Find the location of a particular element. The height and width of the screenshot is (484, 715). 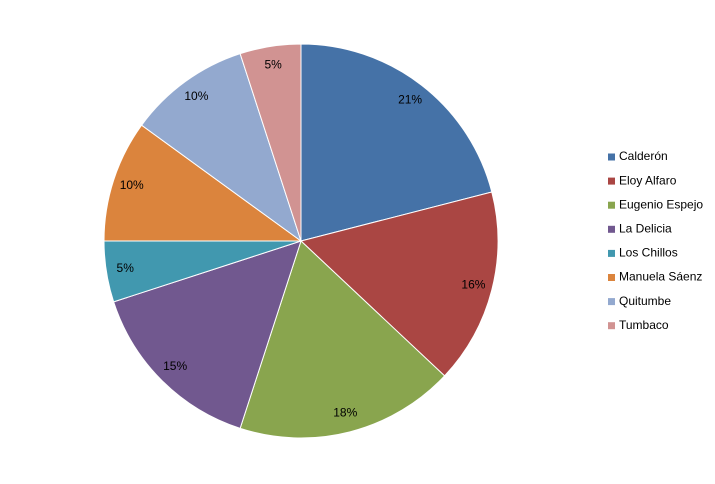

legend-label: Quitumbe is located at coordinates (645, 301).